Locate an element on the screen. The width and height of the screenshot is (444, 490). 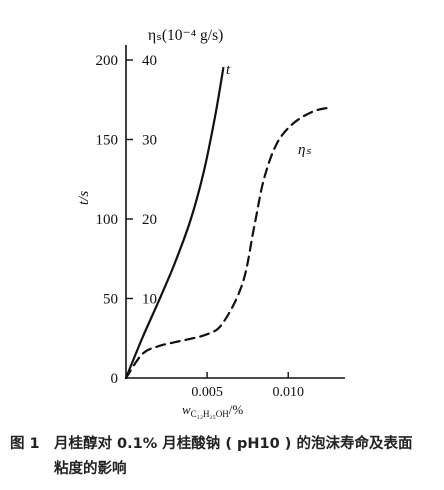
y-left-tick-label: 200 is located at coordinates (107, 61).